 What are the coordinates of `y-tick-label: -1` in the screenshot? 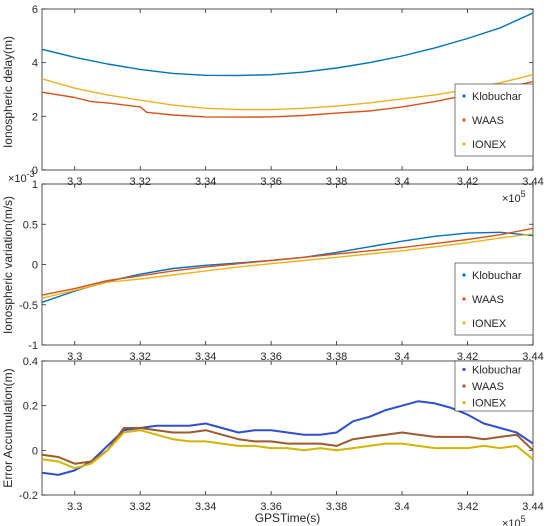 It's located at (33, 346).